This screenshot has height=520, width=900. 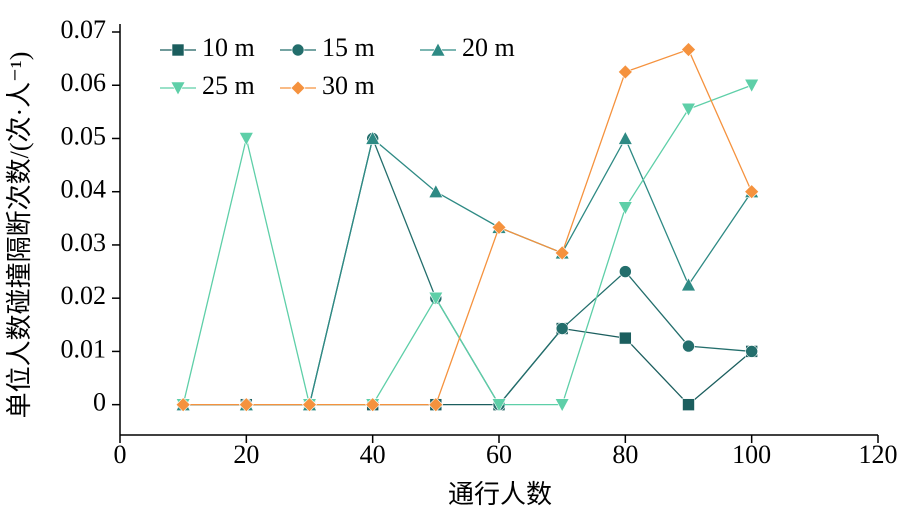 I want to click on x-tick-label: 40, so click(x=373, y=454).